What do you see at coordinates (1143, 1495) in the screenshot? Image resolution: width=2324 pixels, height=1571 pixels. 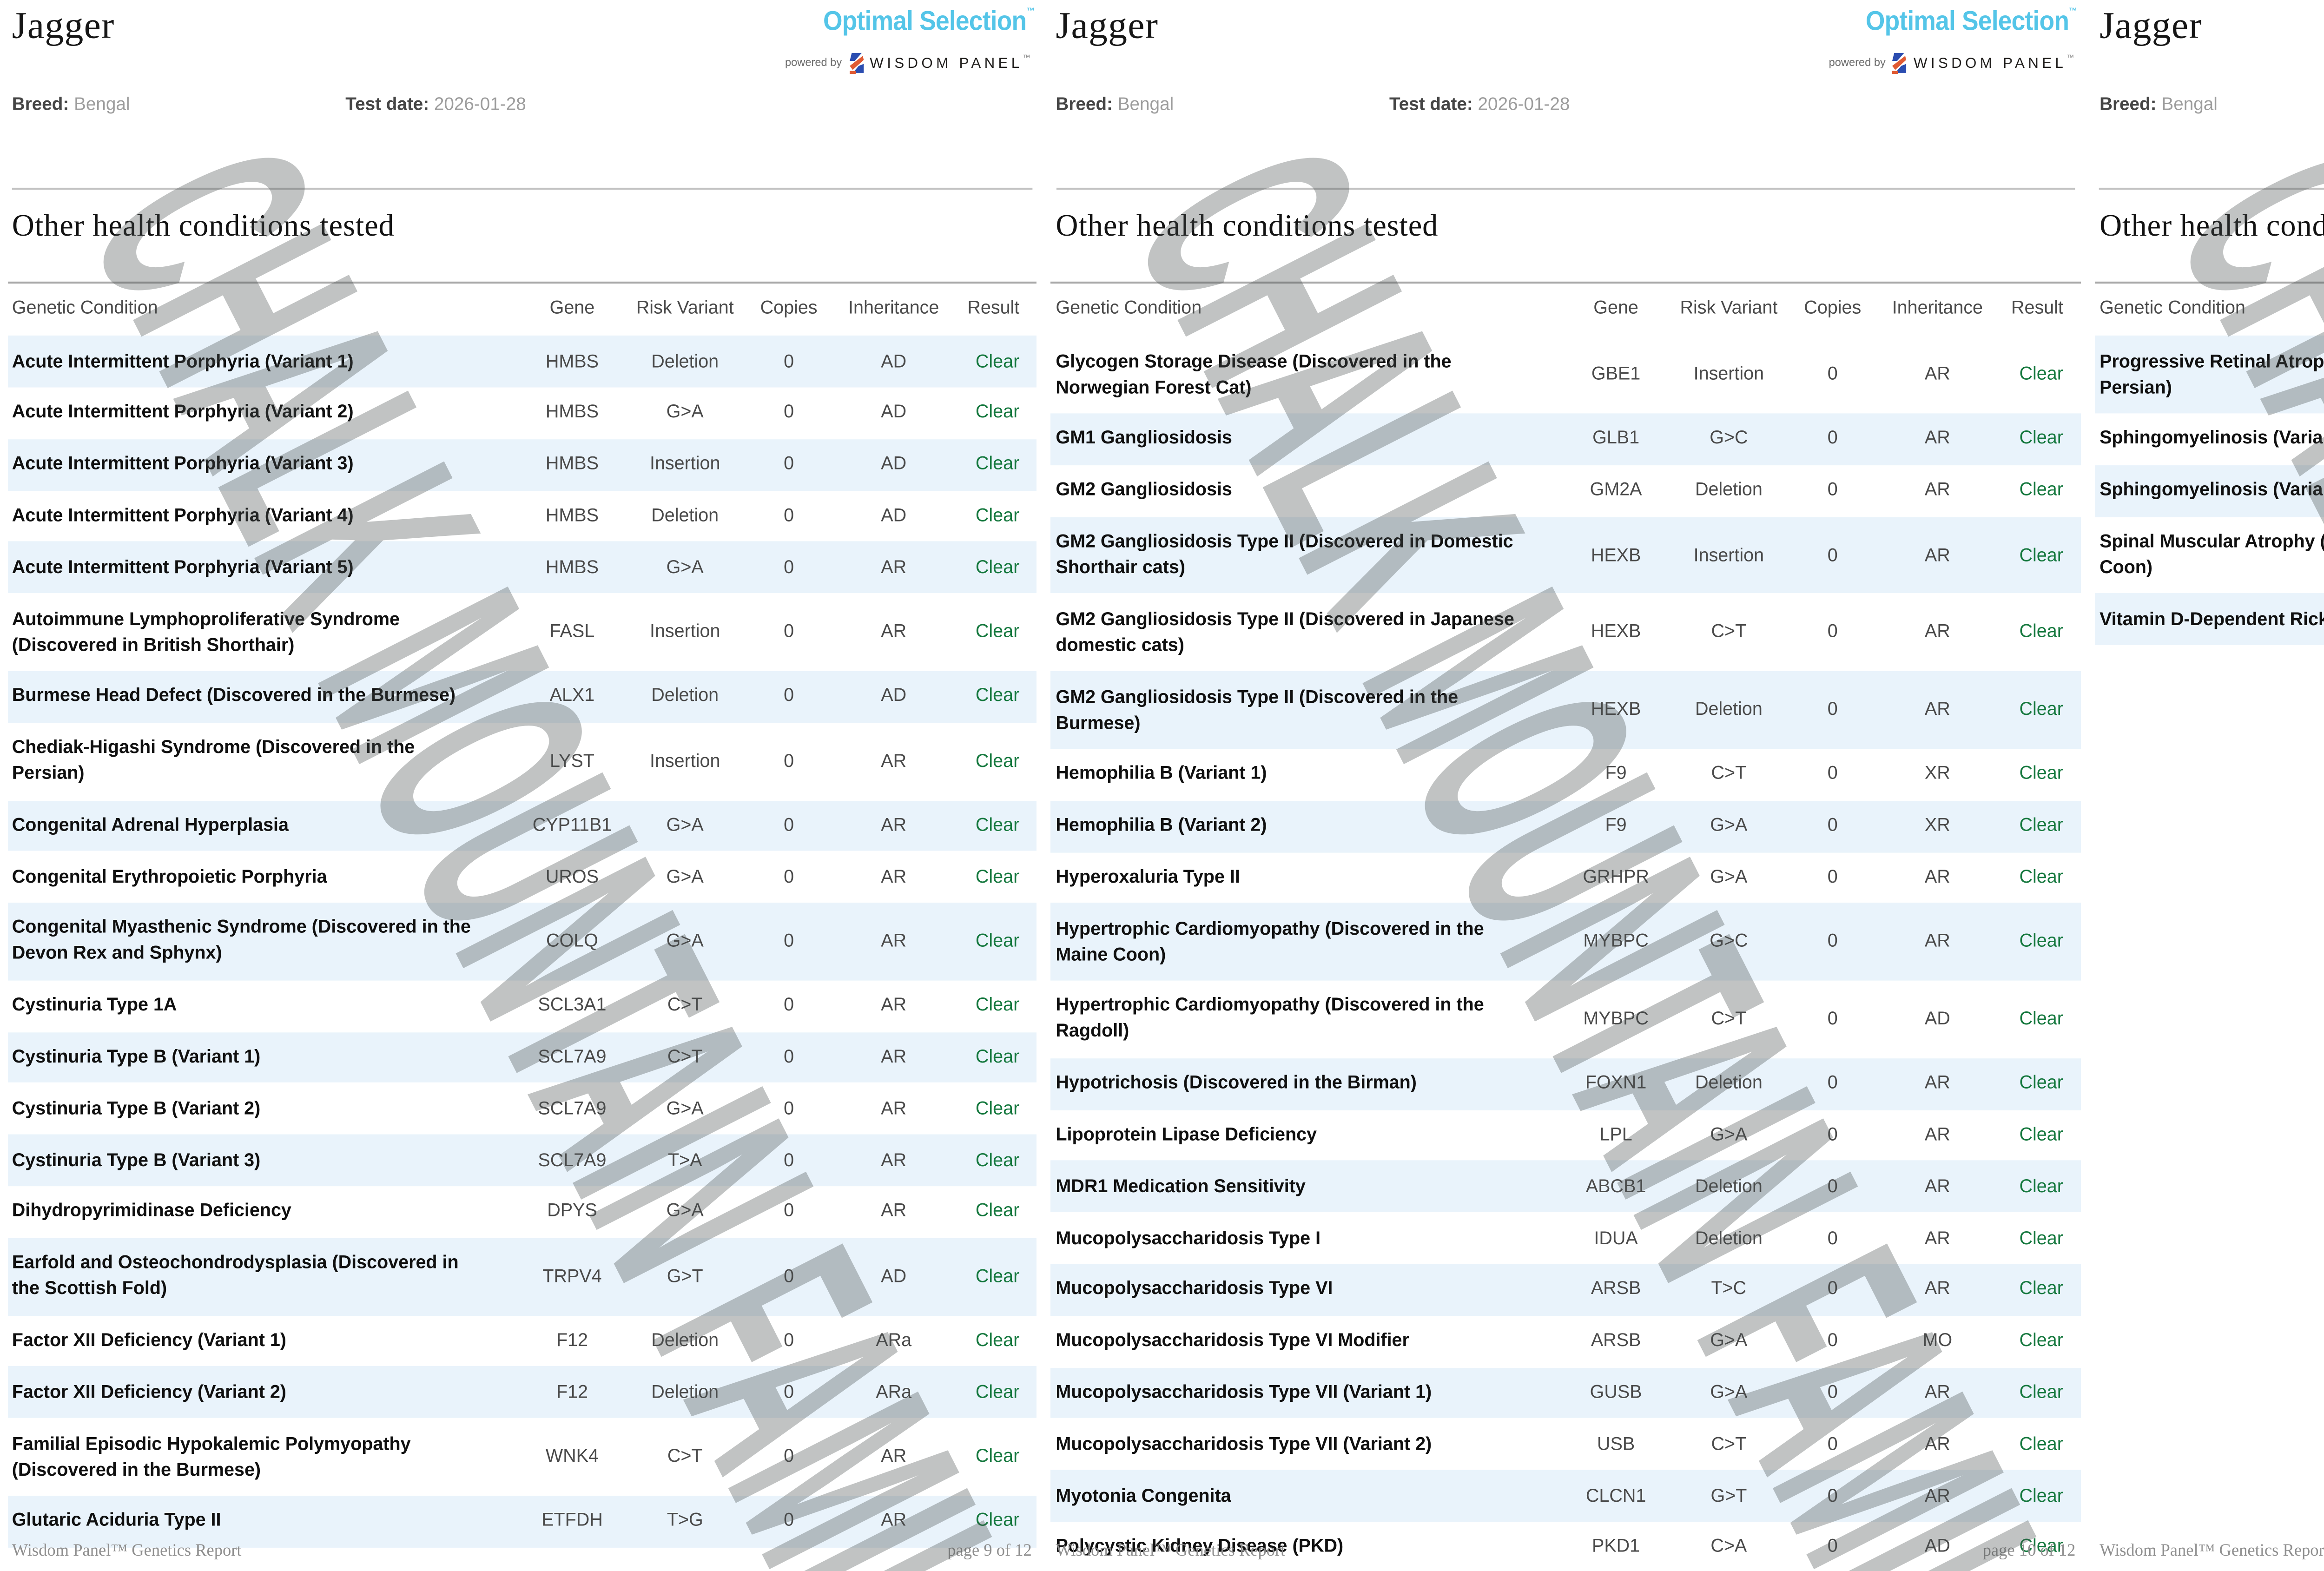 I see `condition-name: Myotonia Congenita` at bounding box center [1143, 1495].